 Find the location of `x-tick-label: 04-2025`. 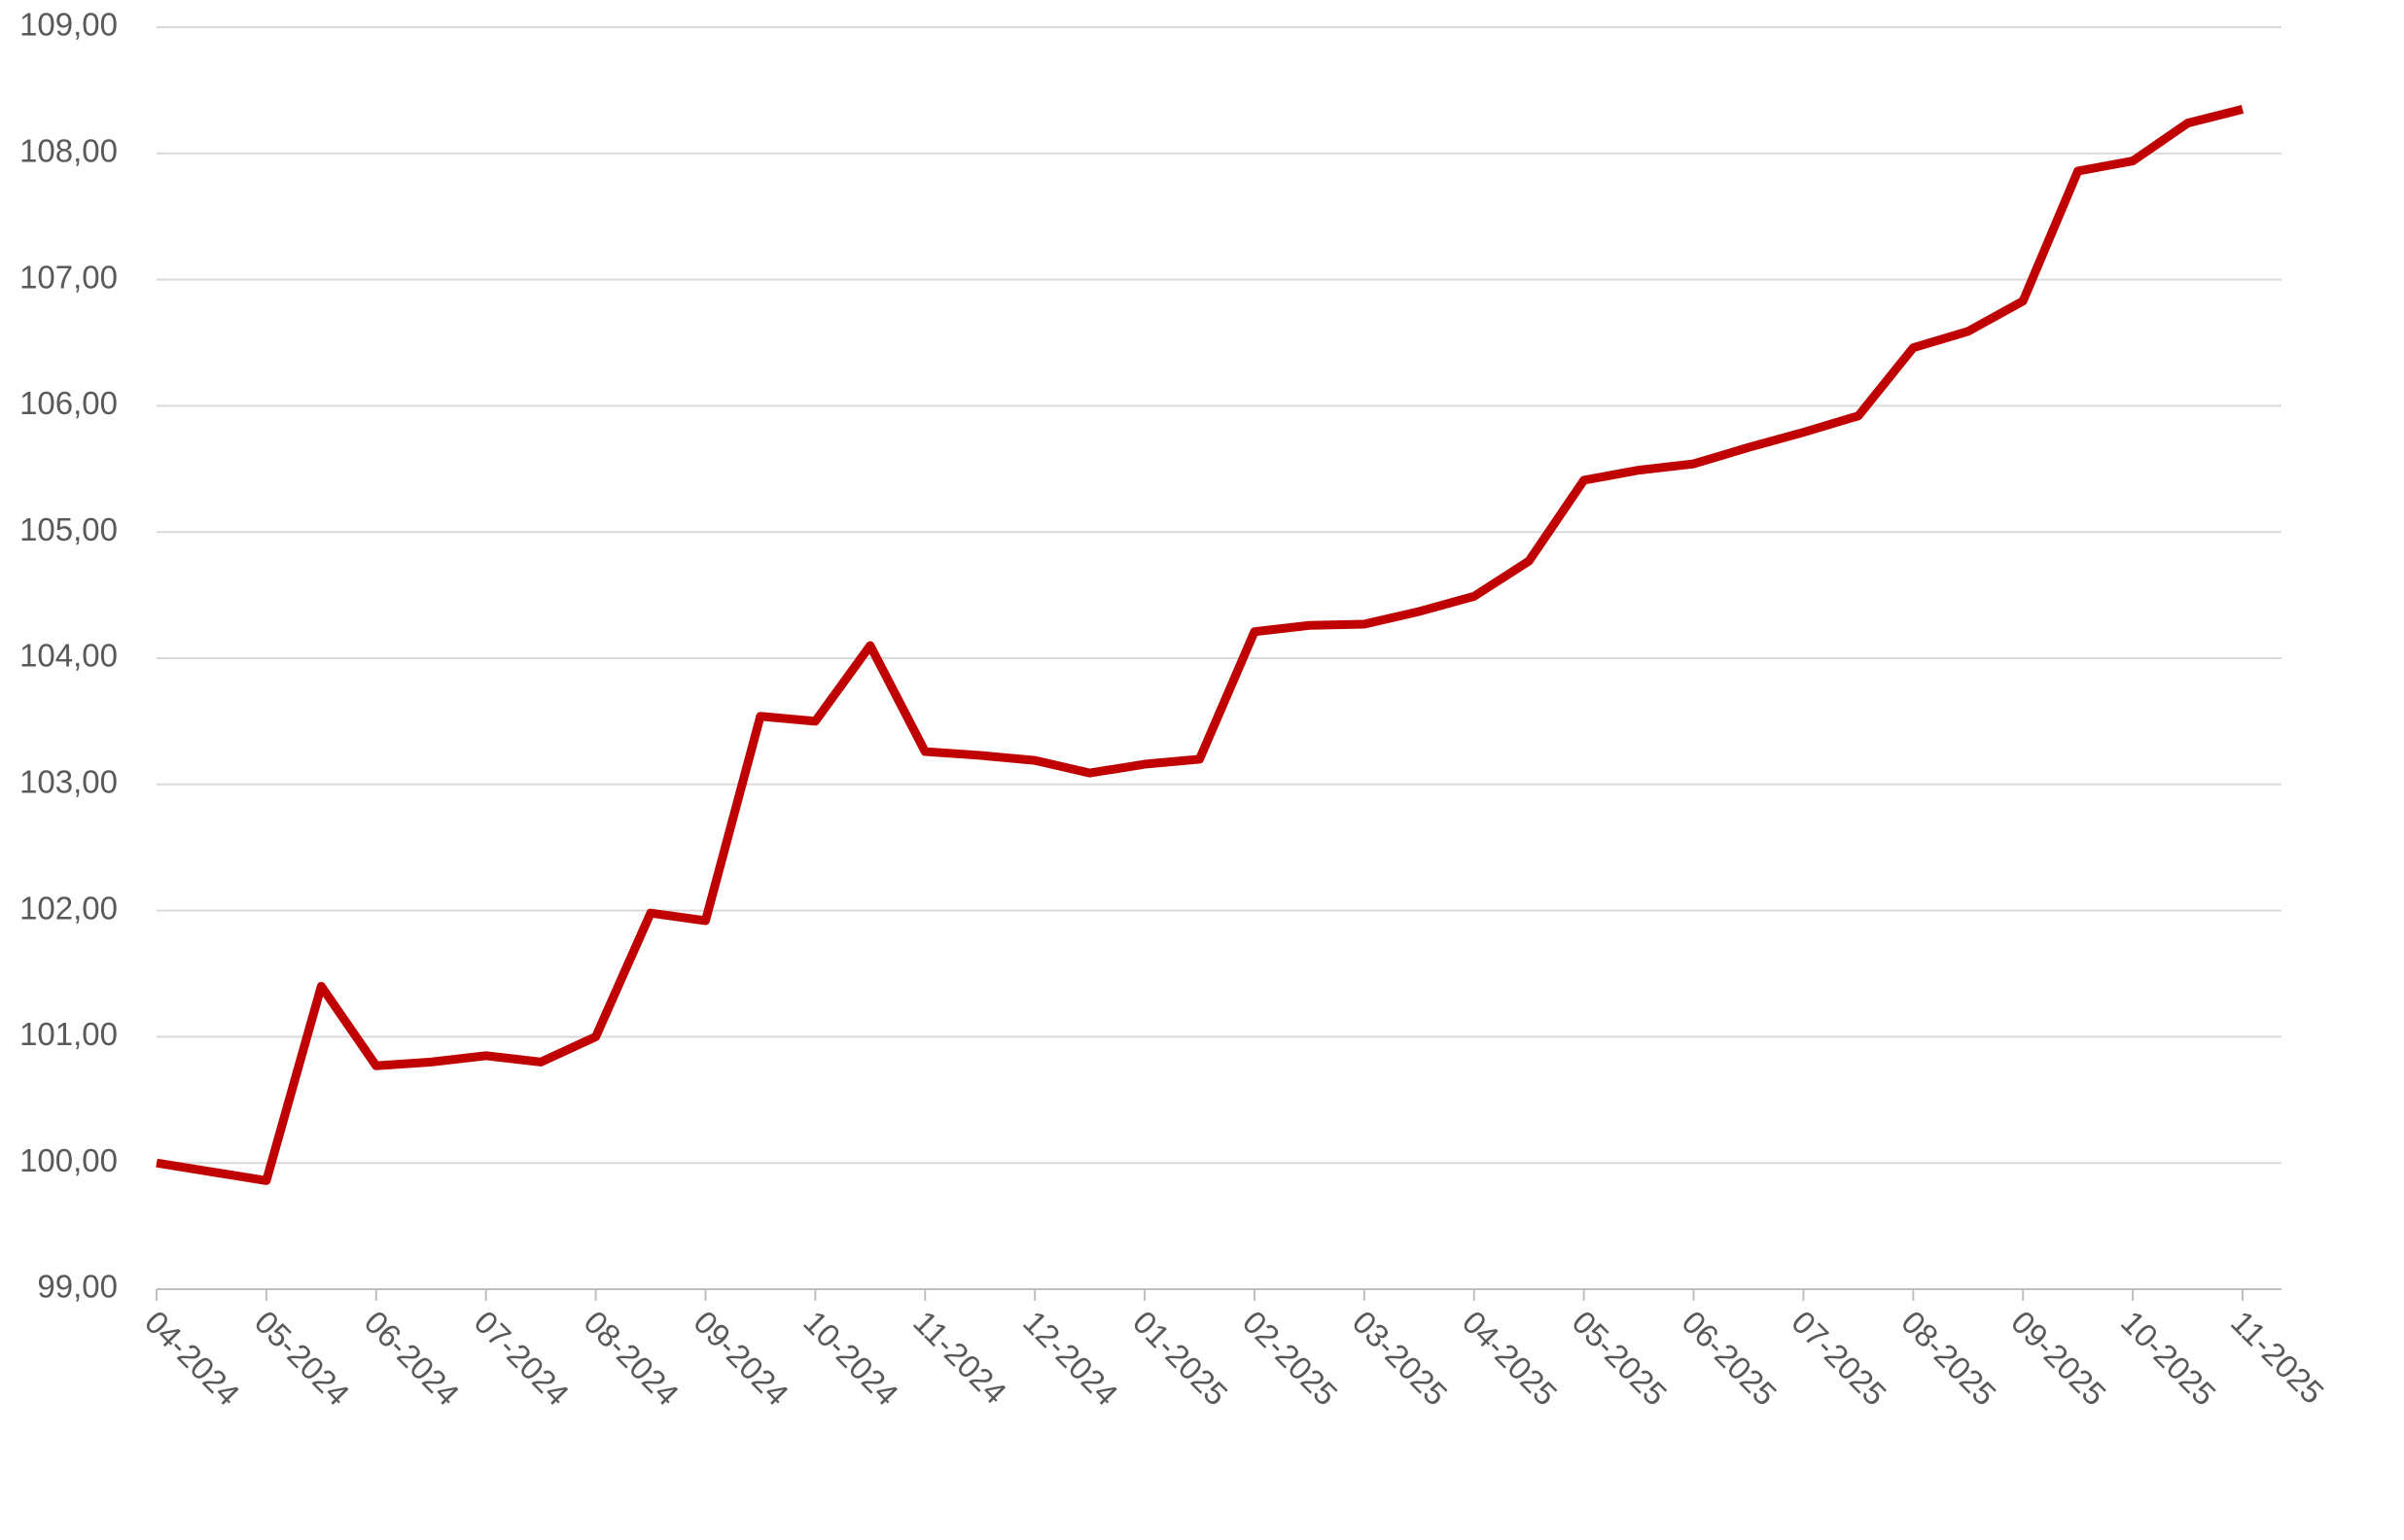

x-tick-label: 04-2025 is located at coordinates (1510, 1358).